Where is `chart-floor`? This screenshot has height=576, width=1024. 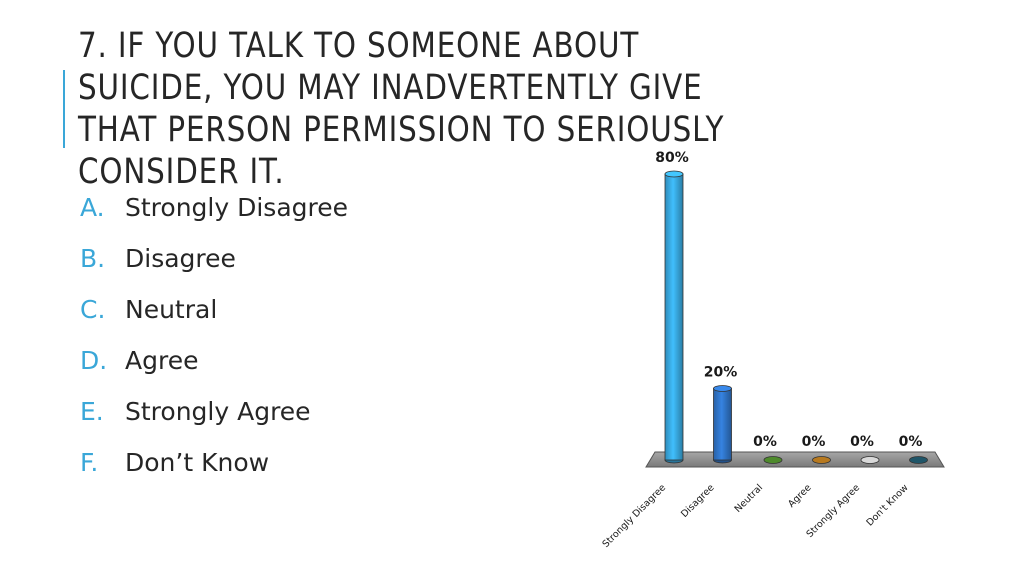
chart-floor is located at coordinates (795, 459).